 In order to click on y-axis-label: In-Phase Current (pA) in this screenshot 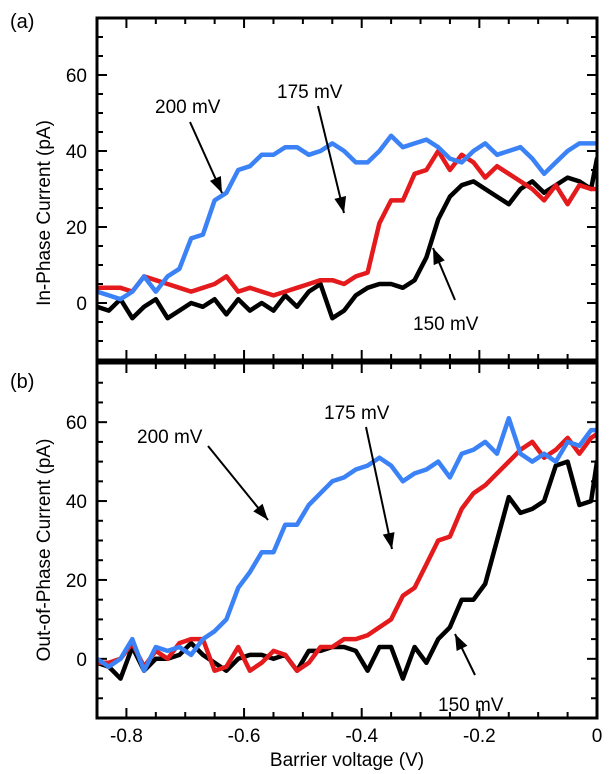, I will do `click(44, 213)`.